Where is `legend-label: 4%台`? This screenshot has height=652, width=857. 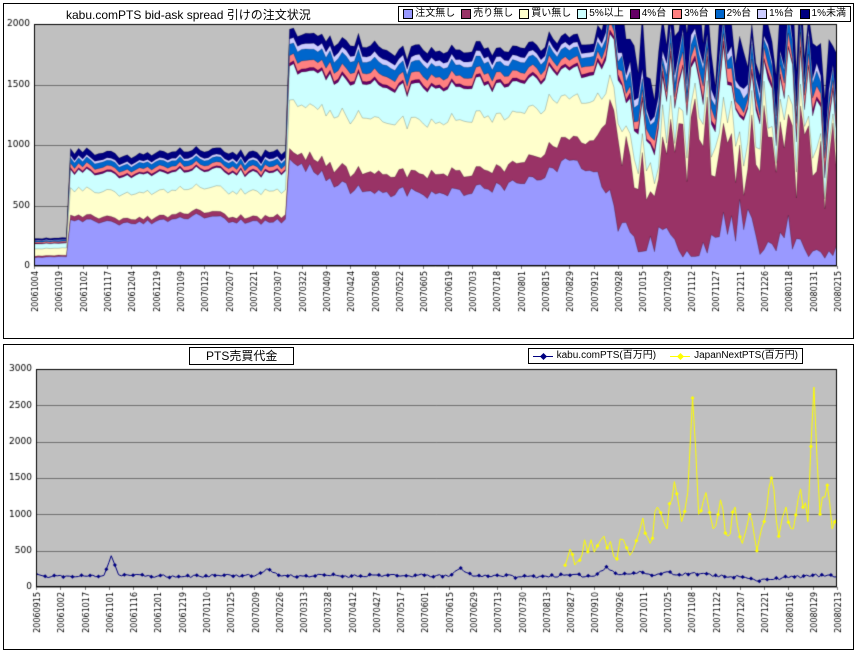 legend-label: 4%台 is located at coordinates (654, 13).